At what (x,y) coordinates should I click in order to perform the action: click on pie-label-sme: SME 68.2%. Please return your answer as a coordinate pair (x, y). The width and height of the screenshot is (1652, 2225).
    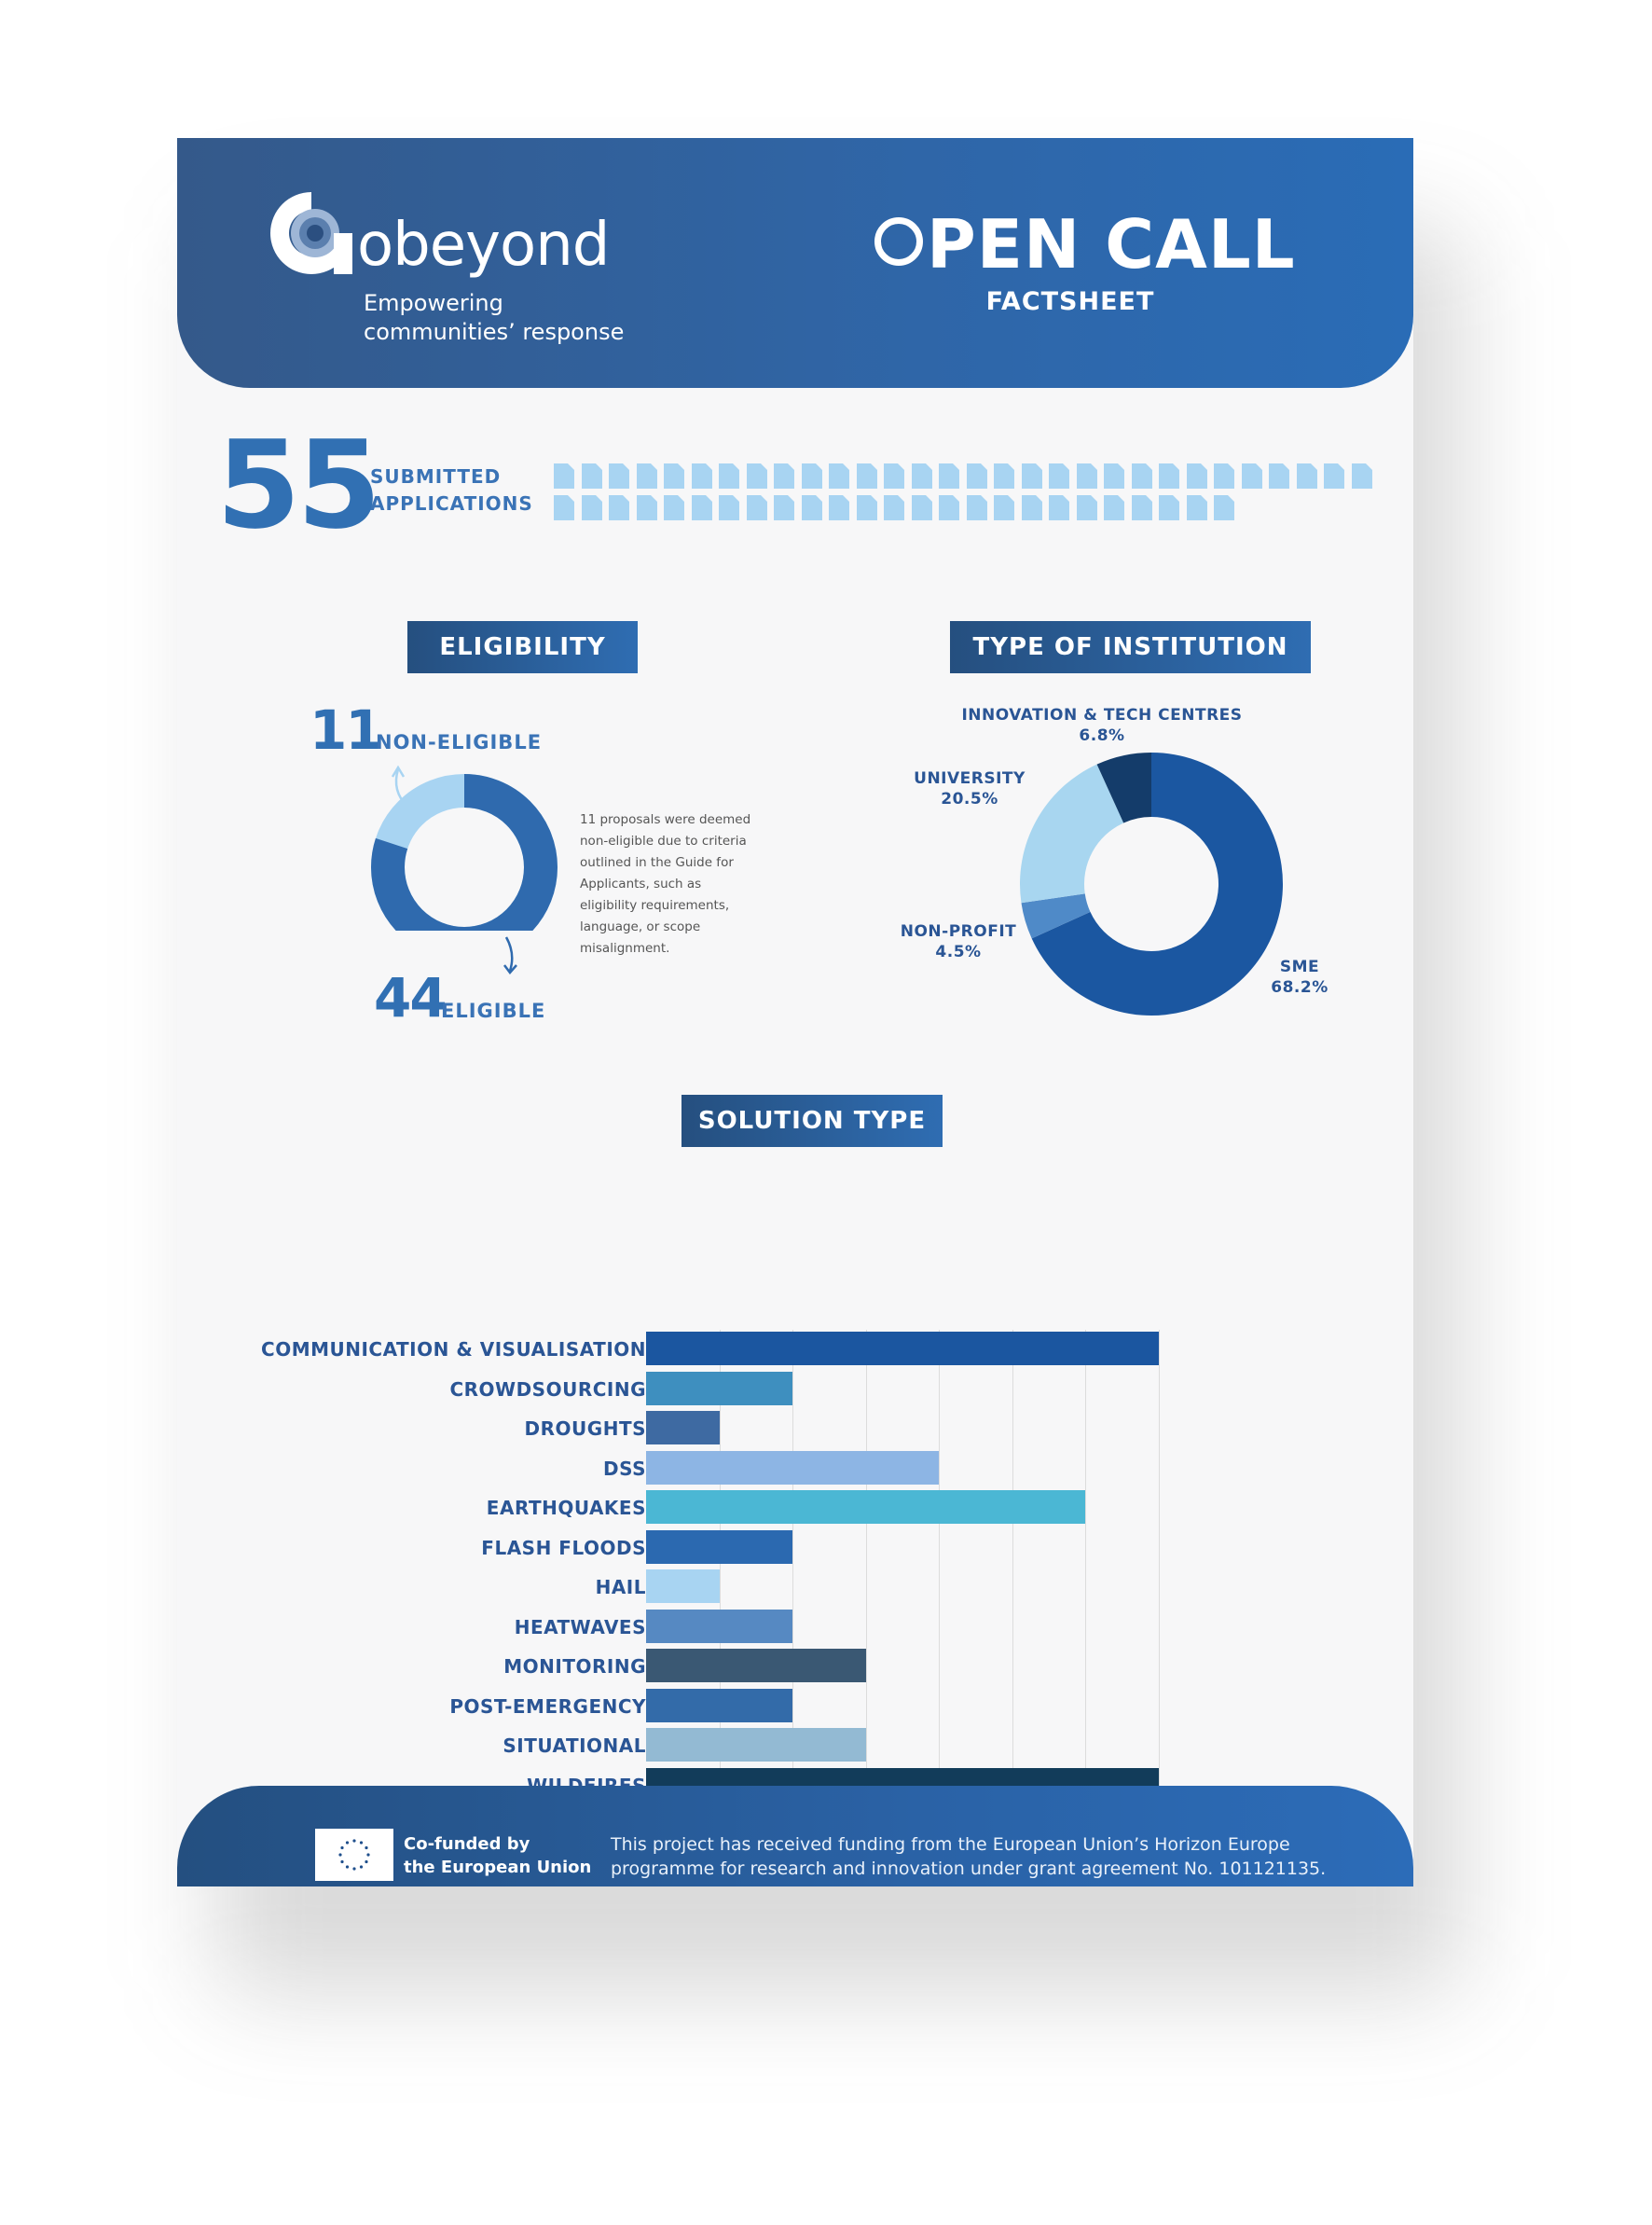
    Looking at the image, I should click on (1300, 977).